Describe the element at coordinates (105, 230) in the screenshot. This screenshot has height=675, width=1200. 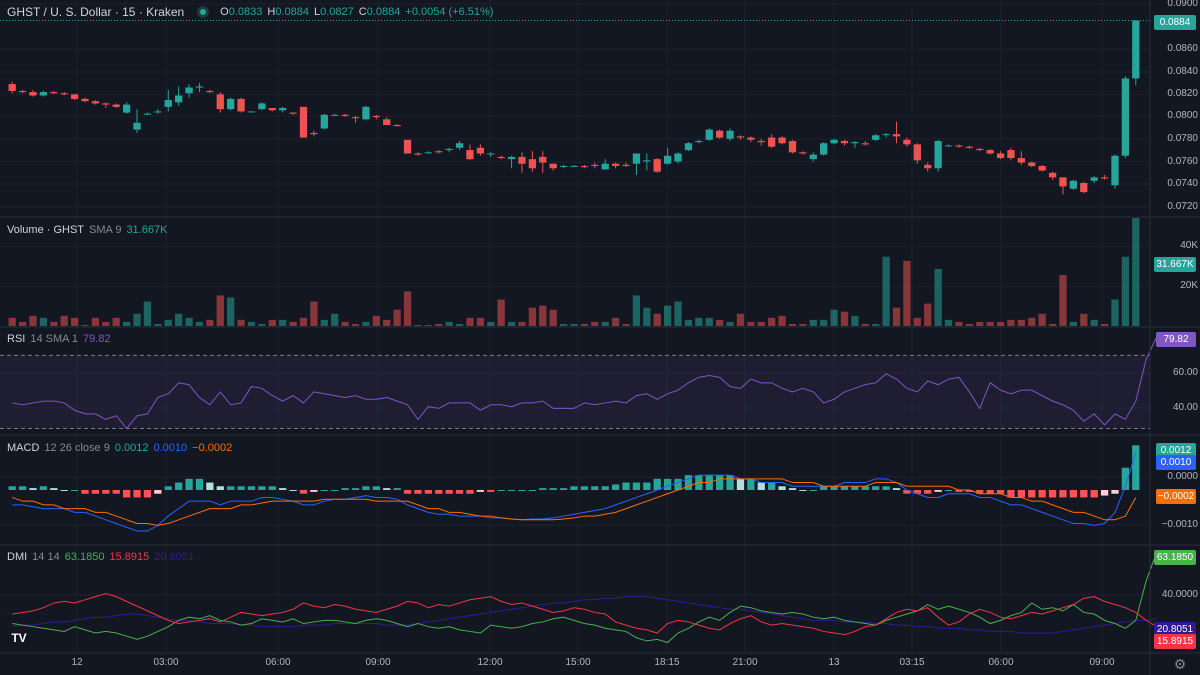
I see `volume-sma-label: SMA 9` at that location.